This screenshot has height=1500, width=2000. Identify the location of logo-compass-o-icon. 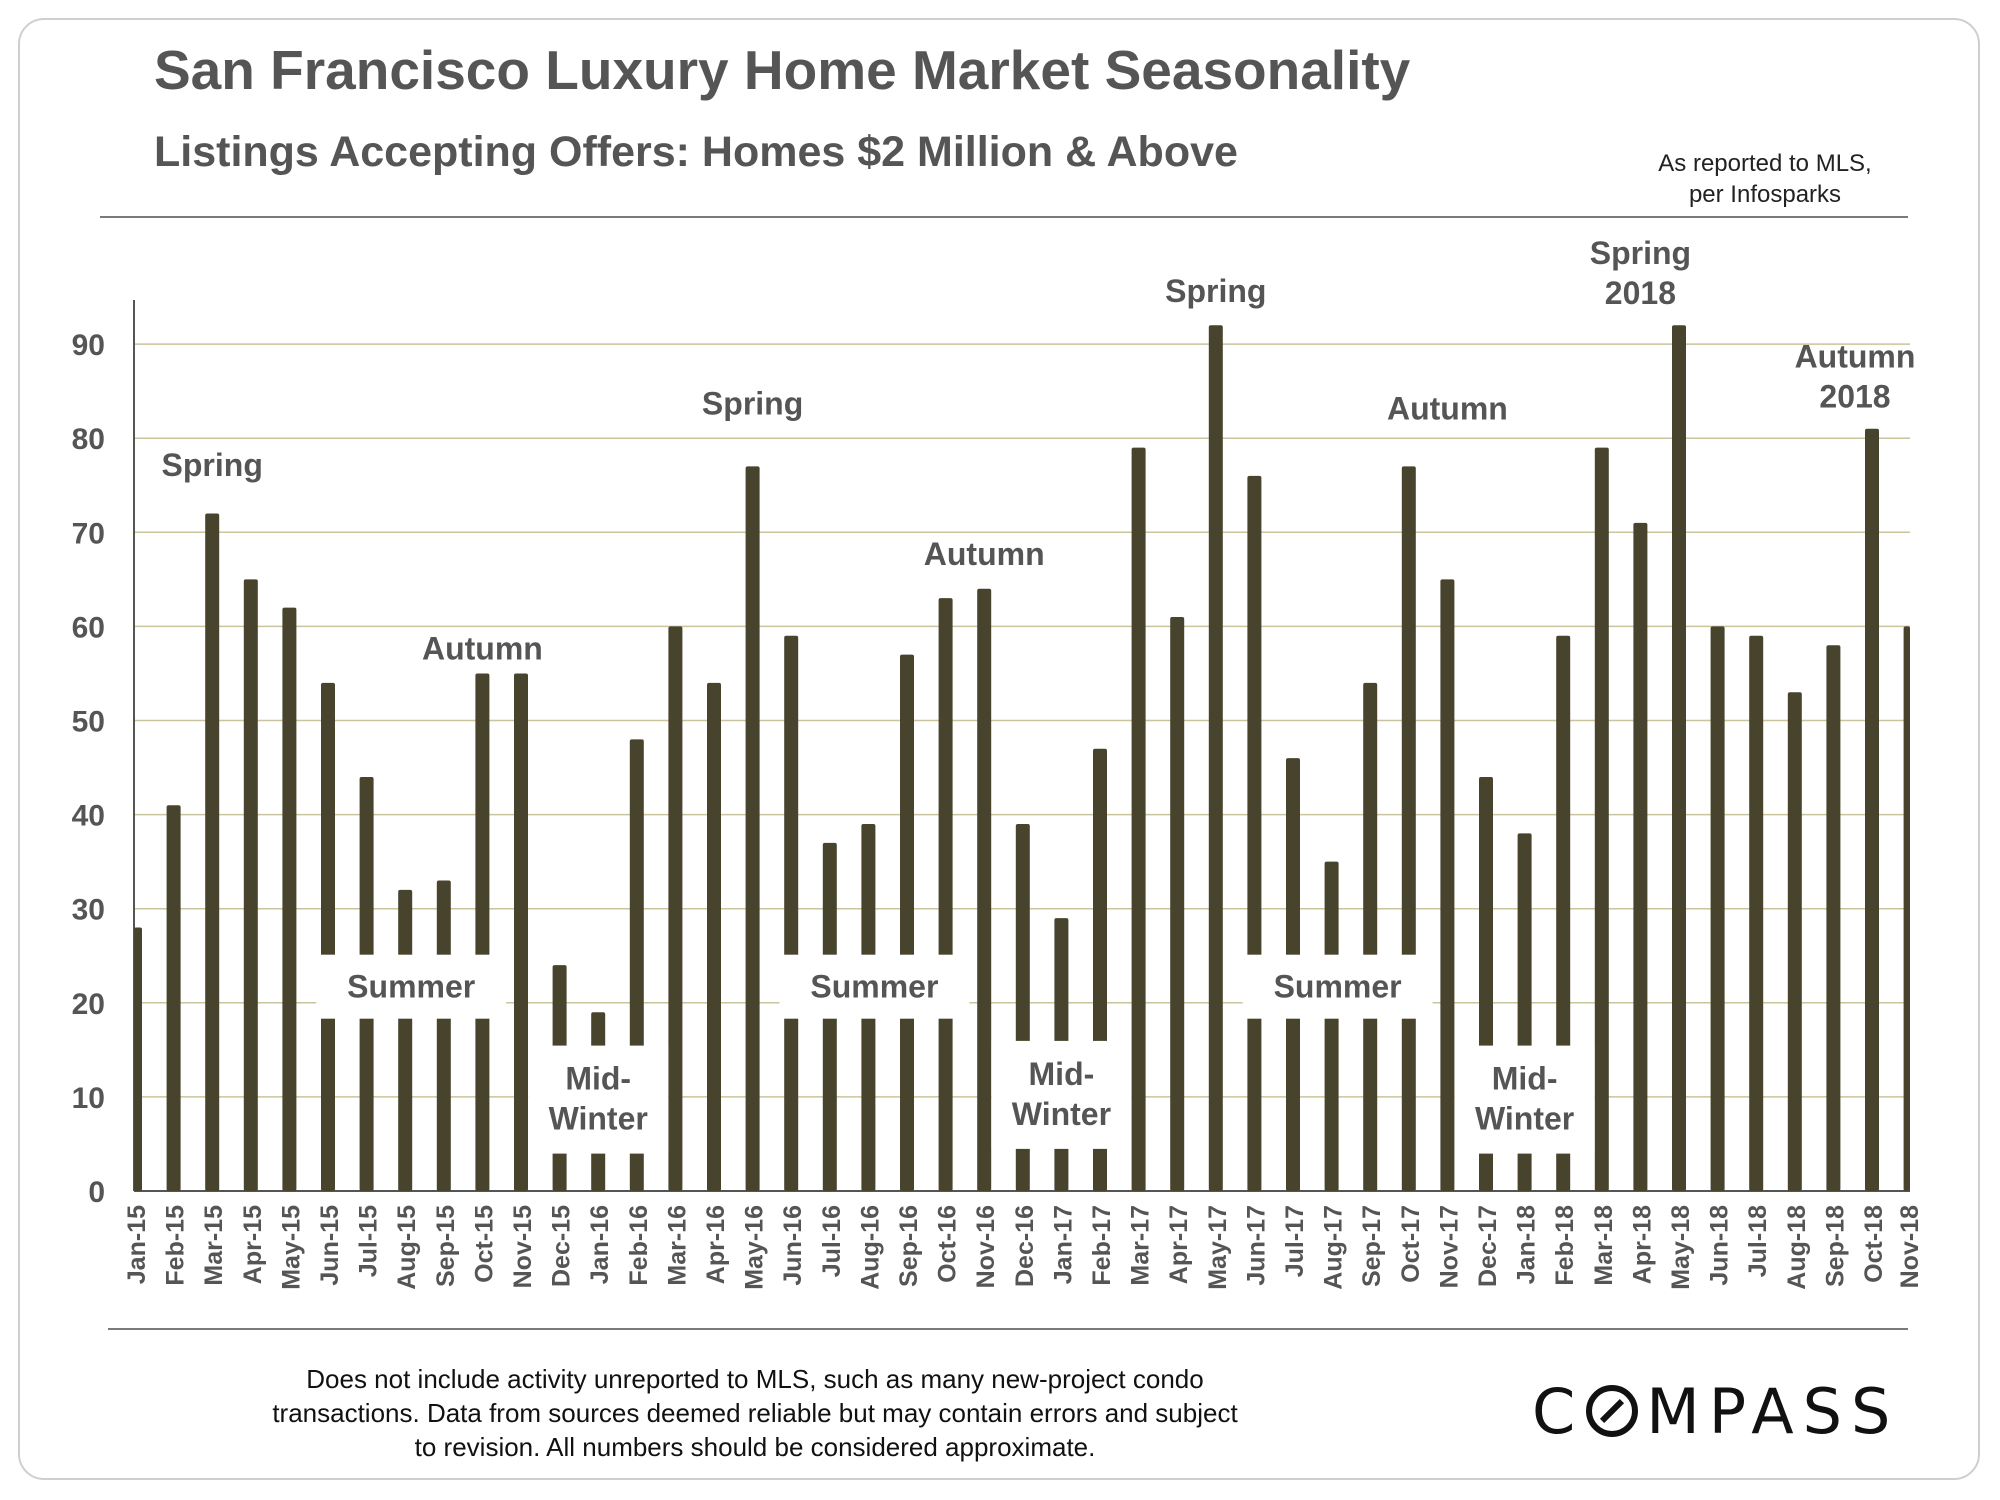
(1612, 1411).